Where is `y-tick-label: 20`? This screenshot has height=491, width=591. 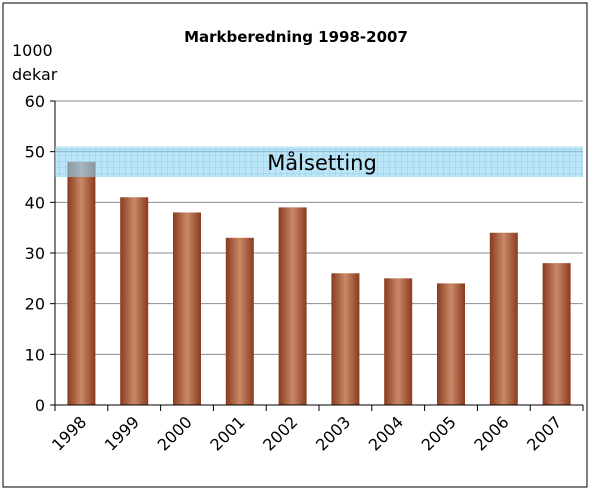
y-tick-label: 20 is located at coordinates (35, 304).